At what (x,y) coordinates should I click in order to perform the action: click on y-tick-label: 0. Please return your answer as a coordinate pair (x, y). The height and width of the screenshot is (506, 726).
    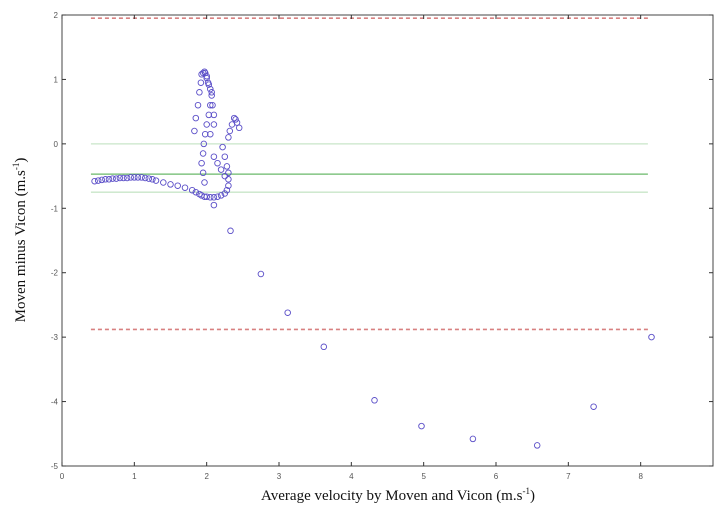
    Looking at the image, I should click on (56, 144).